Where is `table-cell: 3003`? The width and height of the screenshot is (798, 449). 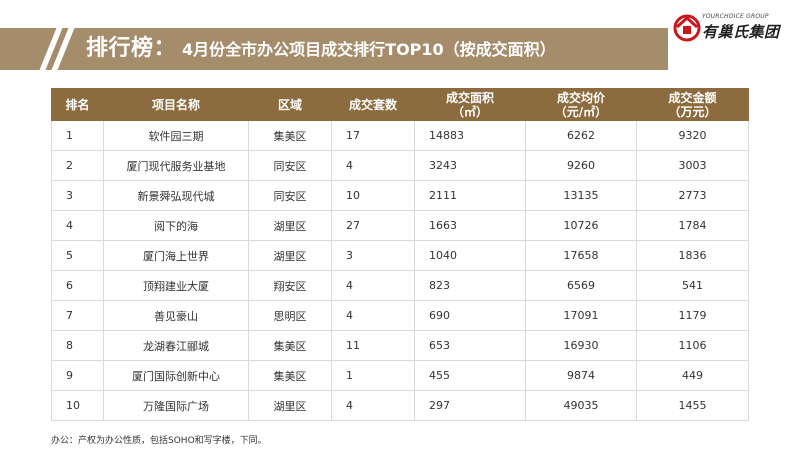
table-cell: 3003 is located at coordinates (692, 165).